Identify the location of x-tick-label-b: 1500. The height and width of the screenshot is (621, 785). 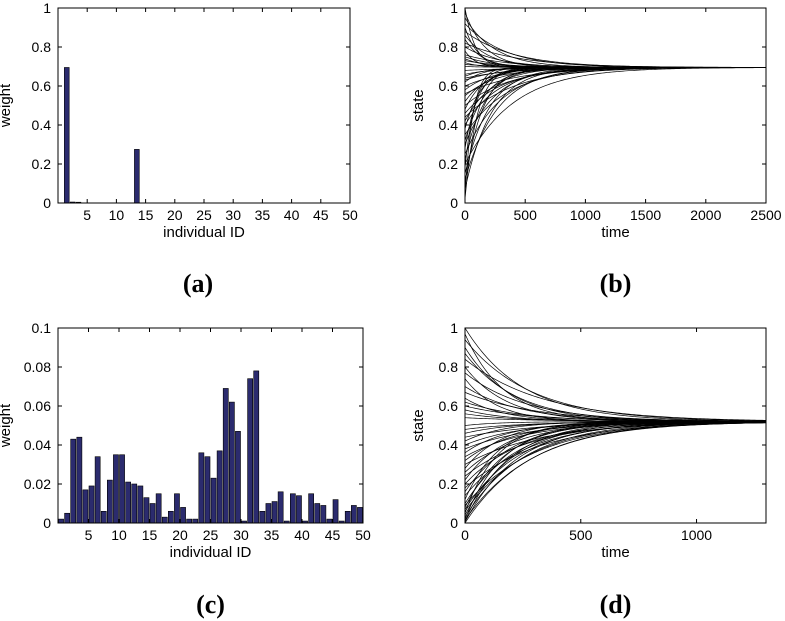
(645, 215).